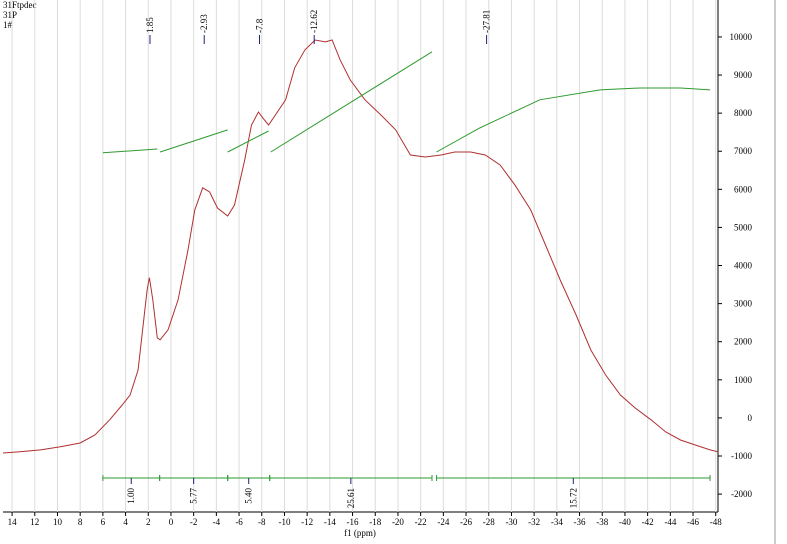  Describe the element at coordinates (171, 522) in the screenshot. I see `x-tick-label: 0` at that location.